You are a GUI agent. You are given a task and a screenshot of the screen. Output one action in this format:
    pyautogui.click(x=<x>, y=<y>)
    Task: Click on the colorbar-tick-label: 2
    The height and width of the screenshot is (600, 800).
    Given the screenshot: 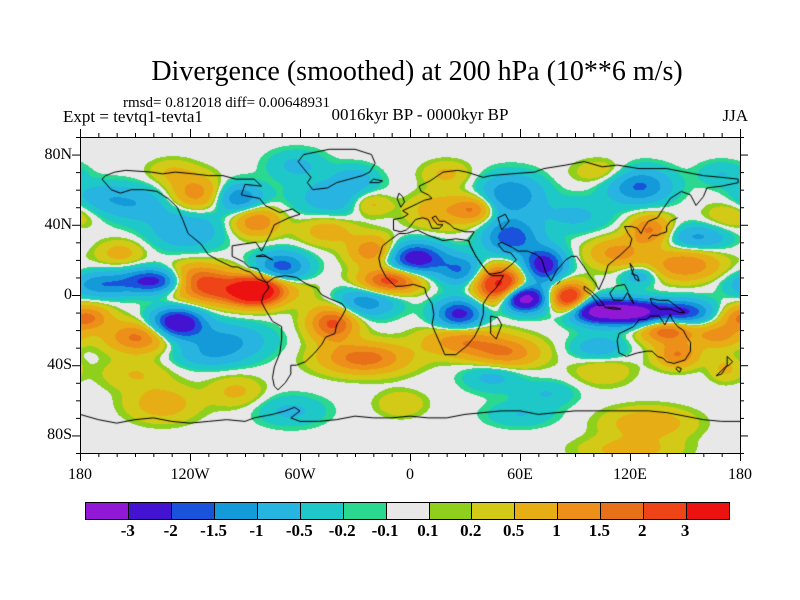 What is the action you would take?
    pyautogui.click(x=642, y=530)
    